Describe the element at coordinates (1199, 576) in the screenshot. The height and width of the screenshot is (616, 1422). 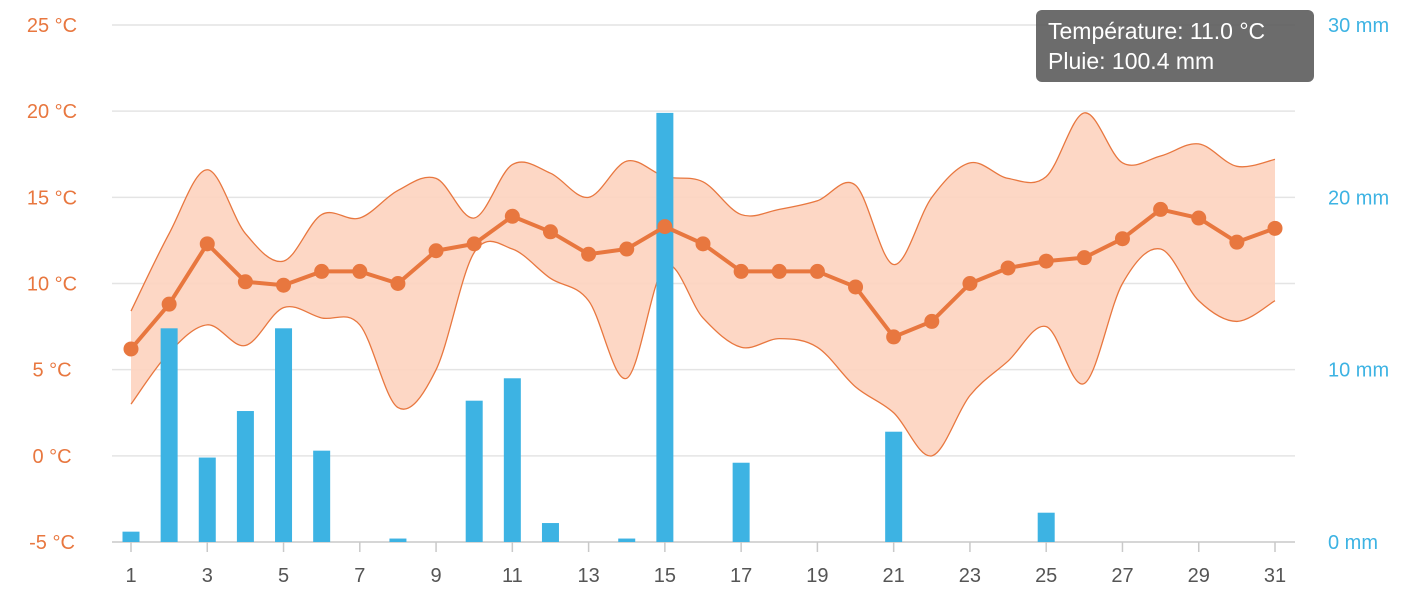
I see `x-tick-label: 29` at that location.